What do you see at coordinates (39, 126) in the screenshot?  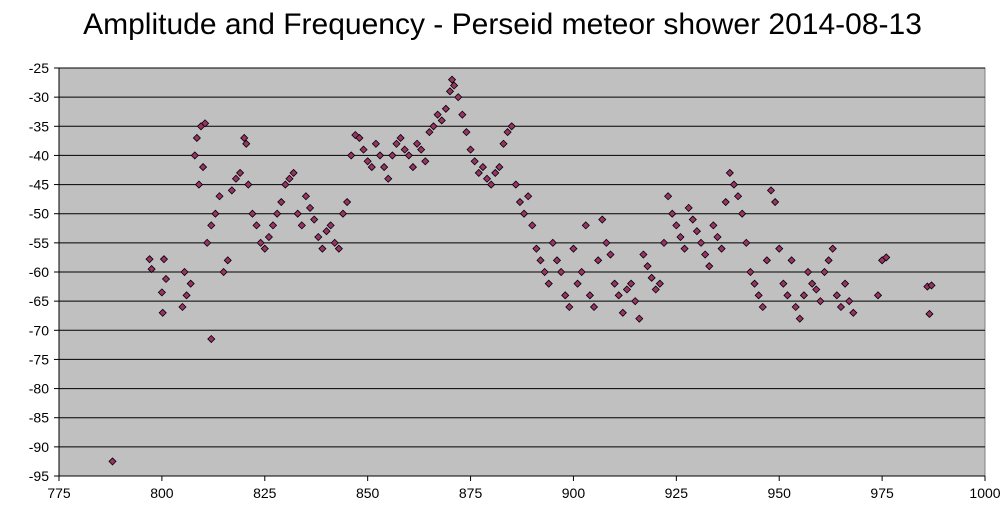 I see `y-tick-label: -35` at bounding box center [39, 126].